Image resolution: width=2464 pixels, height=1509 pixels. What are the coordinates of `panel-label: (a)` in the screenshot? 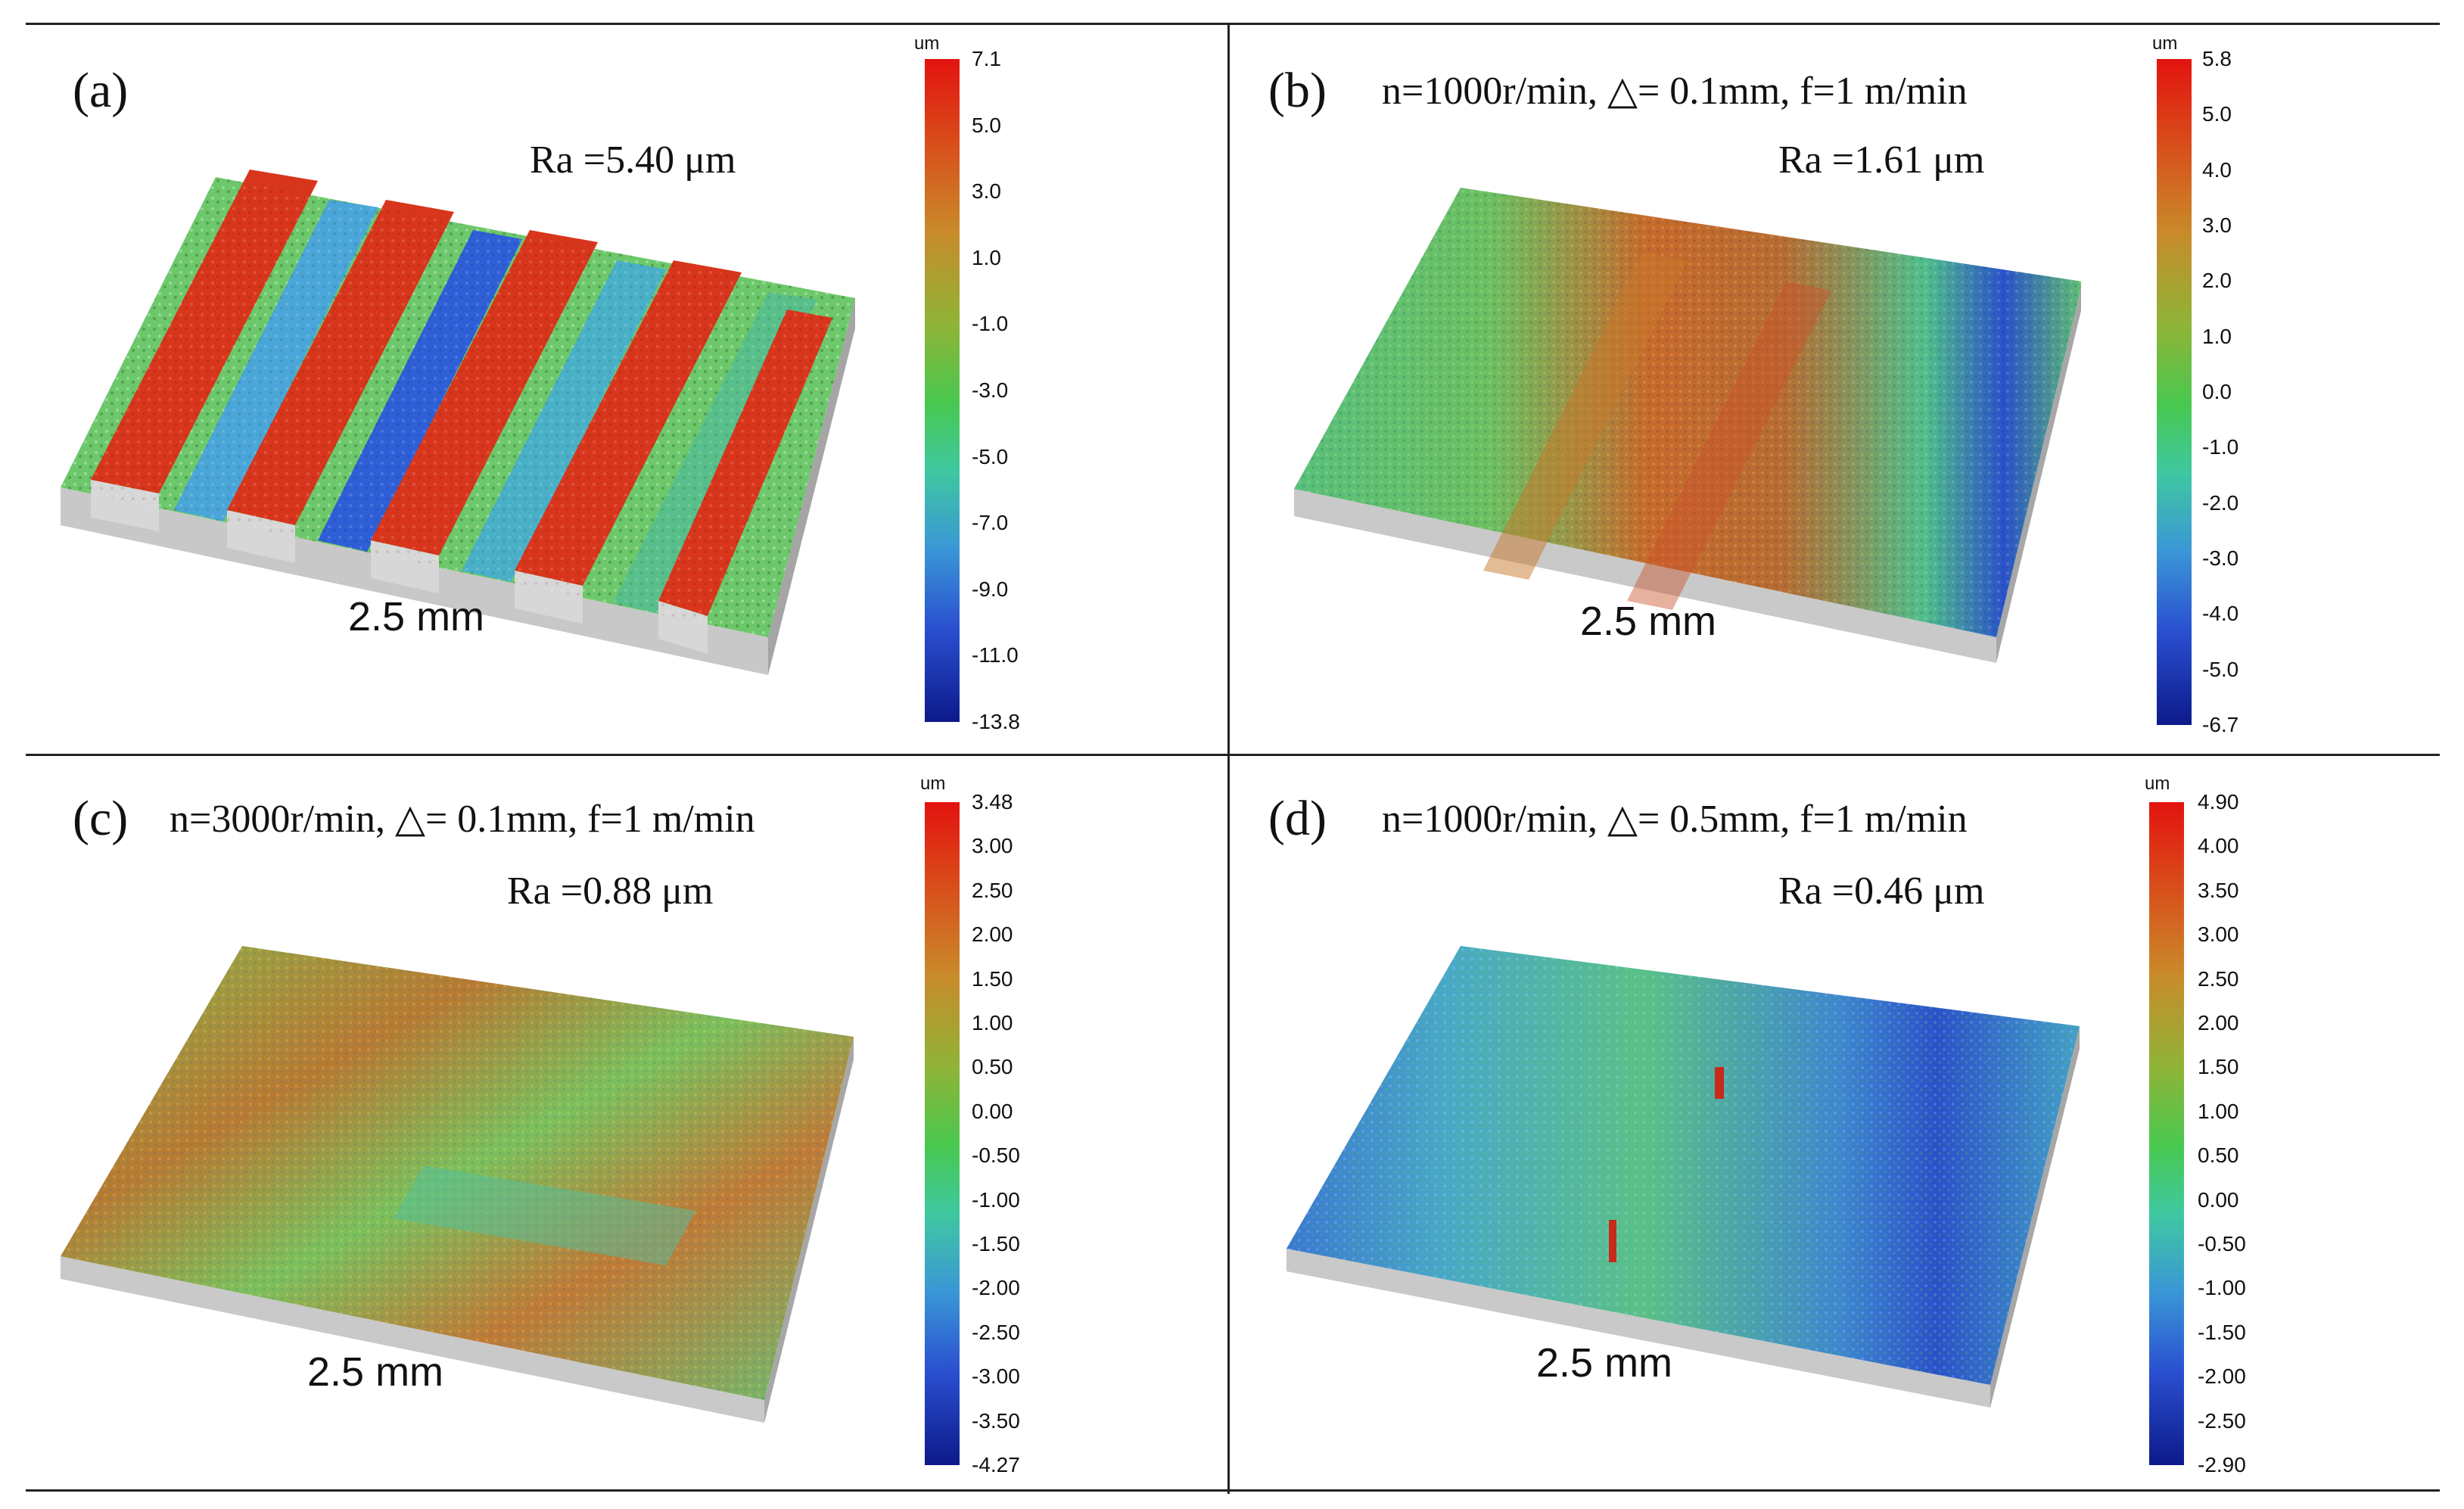 It's located at (101, 90).